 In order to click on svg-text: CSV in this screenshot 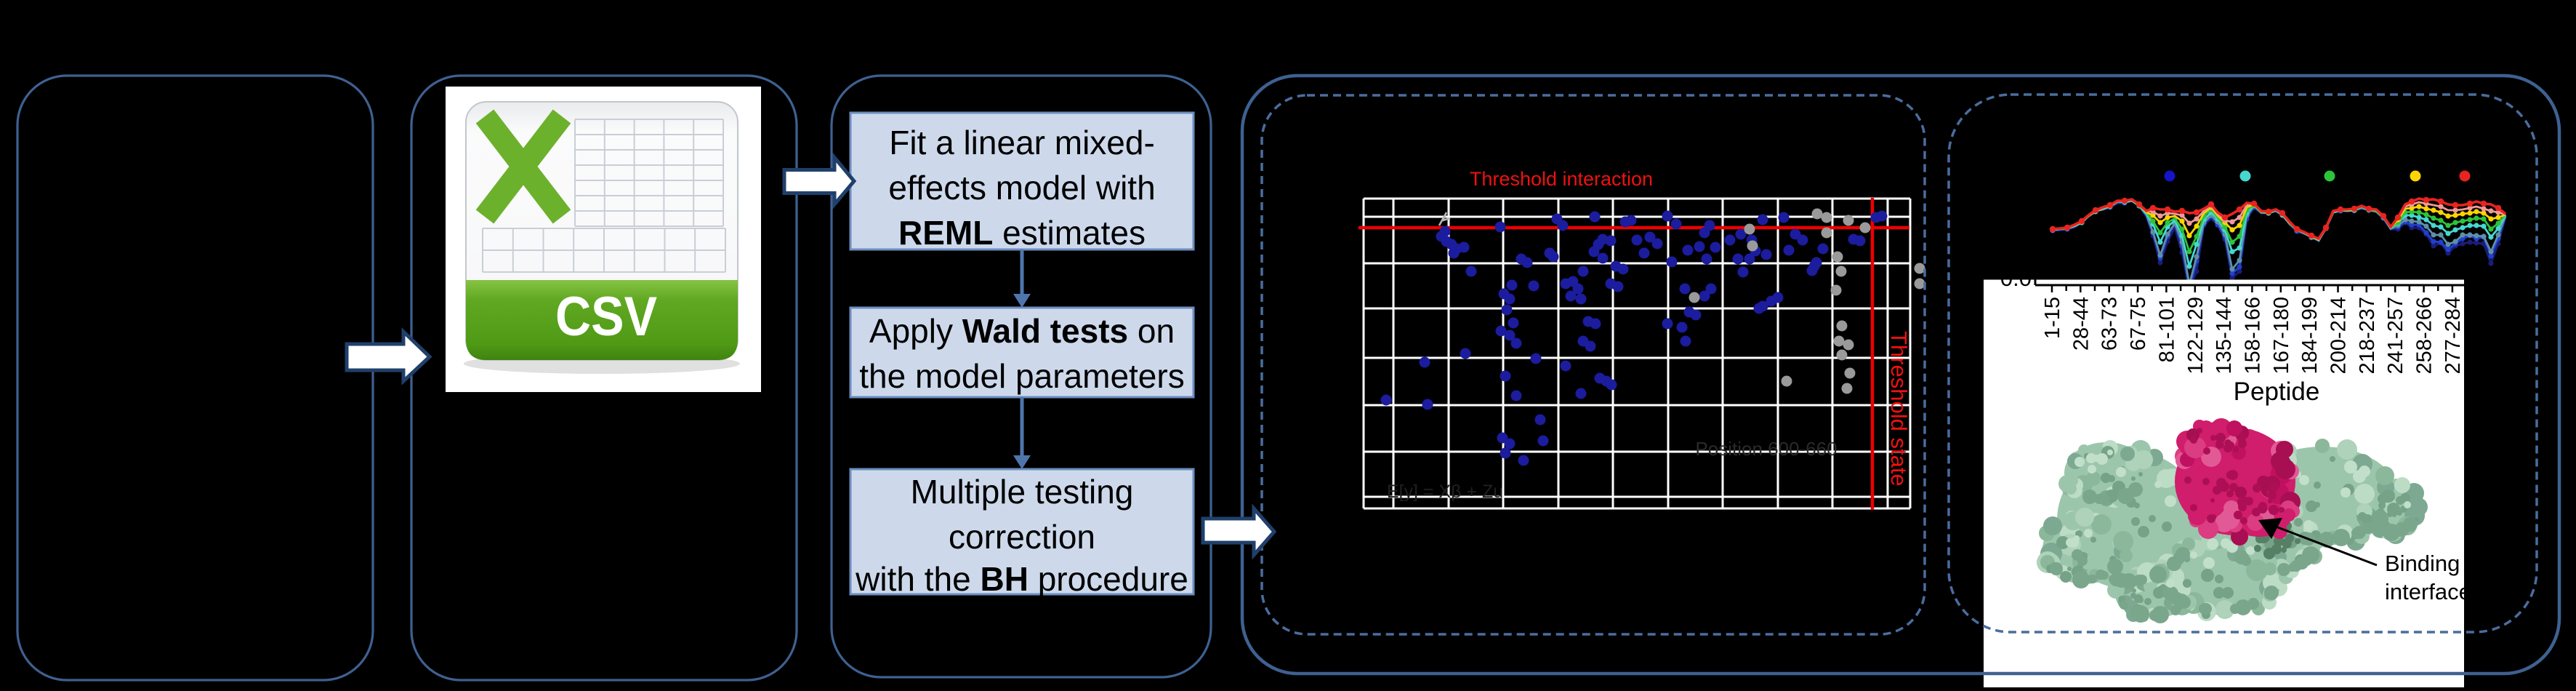, I will do `click(606, 317)`.